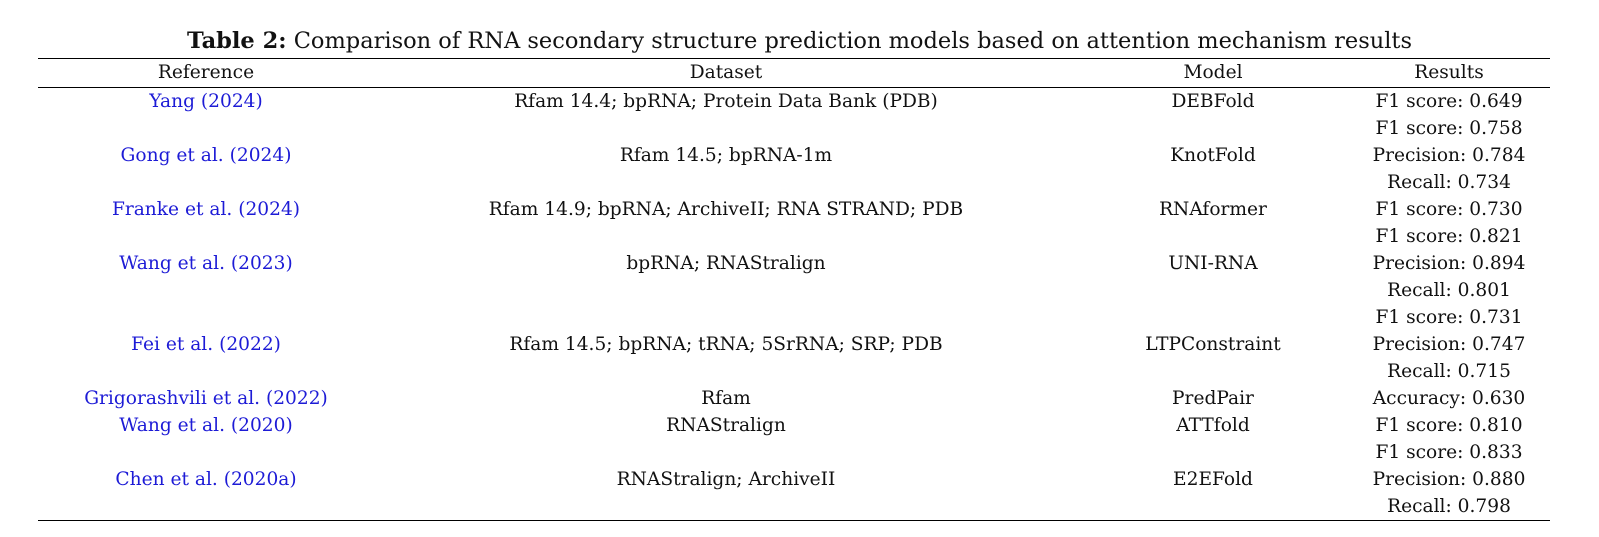 This screenshot has height=537, width=1599. What do you see at coordinates (1449, 317) in the screenshot?
I see `result-line: F1 score: 0.731` at bounding box center [1449, 317].